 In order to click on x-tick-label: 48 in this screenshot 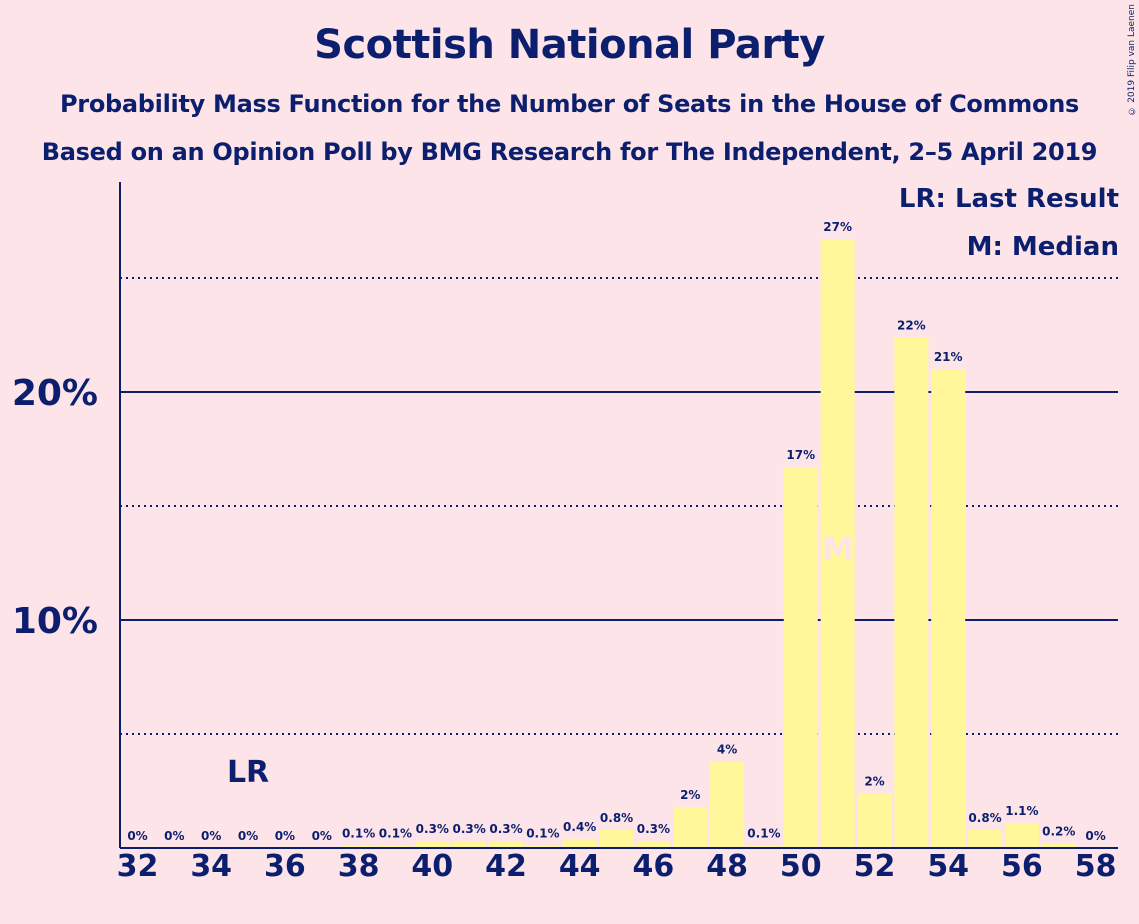, I will do `click(727, 866)`.